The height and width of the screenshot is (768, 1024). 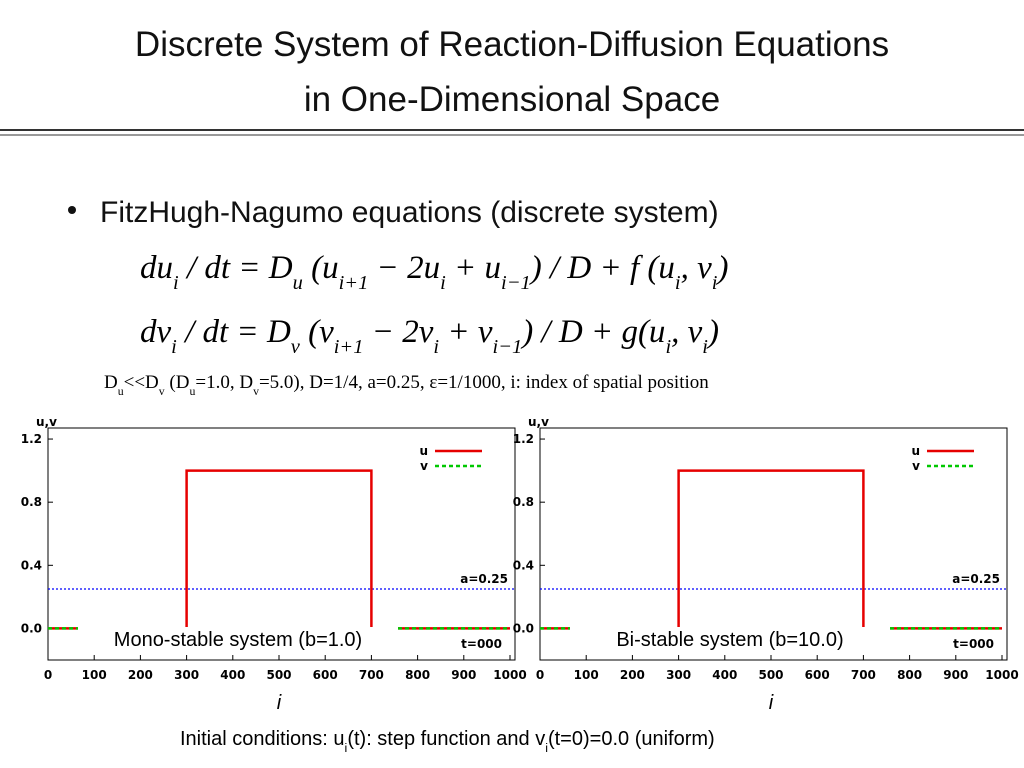 I want to click on text-segment: <<D, so click(x=141, y=382).